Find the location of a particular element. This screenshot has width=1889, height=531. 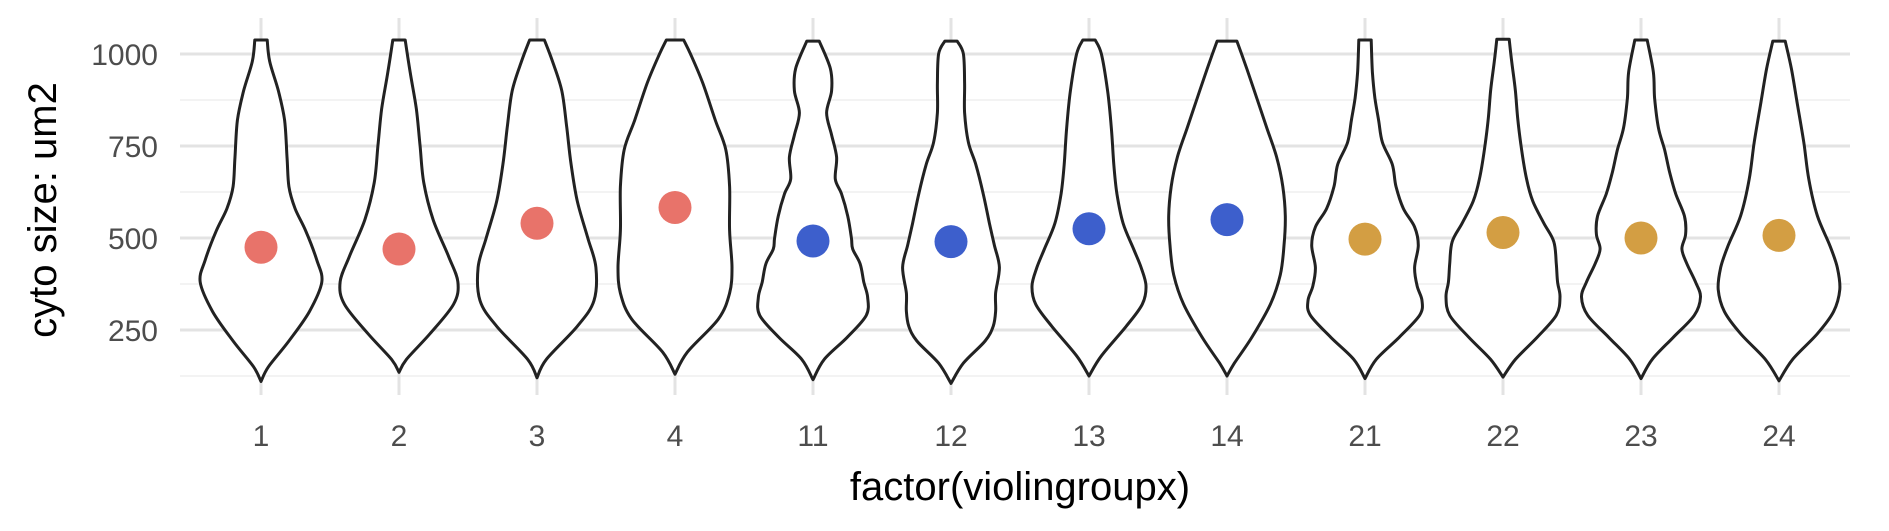

y-axis-title: cyto size: um2 is located at coordinates (43, 210).